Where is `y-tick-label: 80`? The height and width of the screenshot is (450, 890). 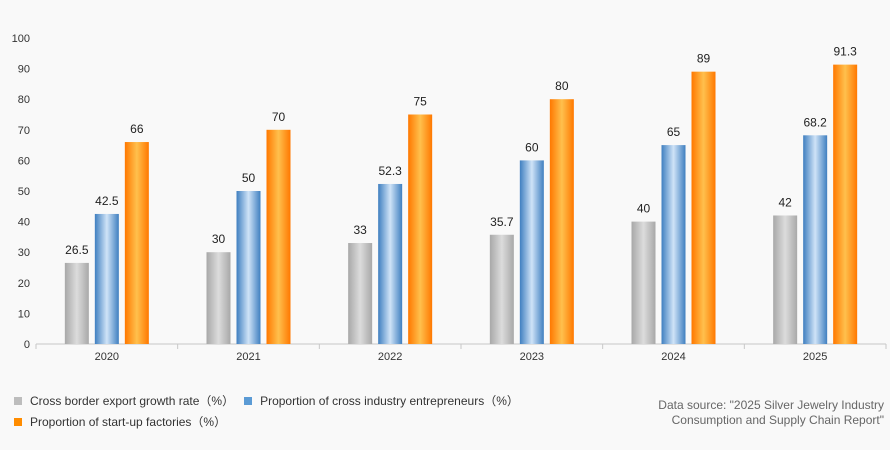 y-tick-label: 80 is located at coordinates (24, 100).